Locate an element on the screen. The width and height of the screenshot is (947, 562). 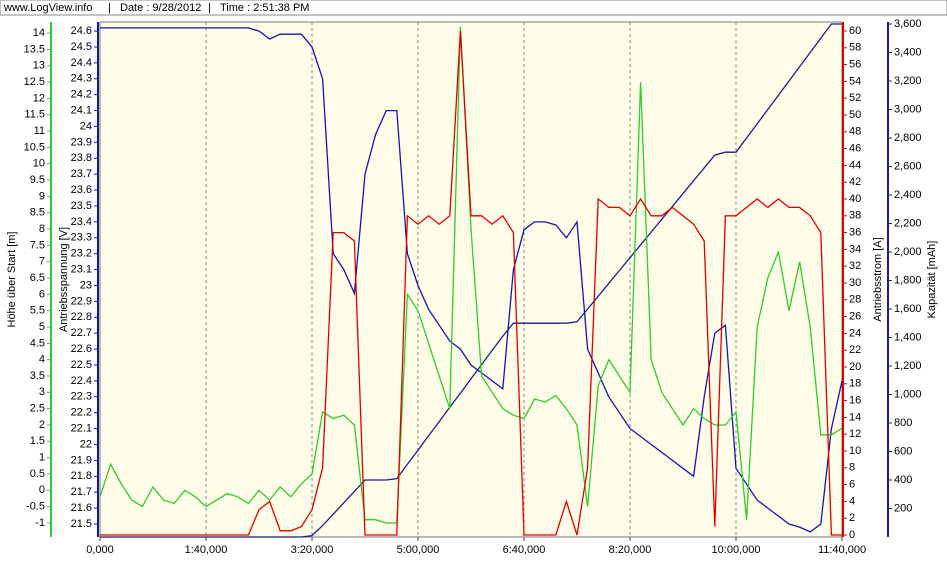
y-tick-label: 8 is located at coordinates (42, 229).